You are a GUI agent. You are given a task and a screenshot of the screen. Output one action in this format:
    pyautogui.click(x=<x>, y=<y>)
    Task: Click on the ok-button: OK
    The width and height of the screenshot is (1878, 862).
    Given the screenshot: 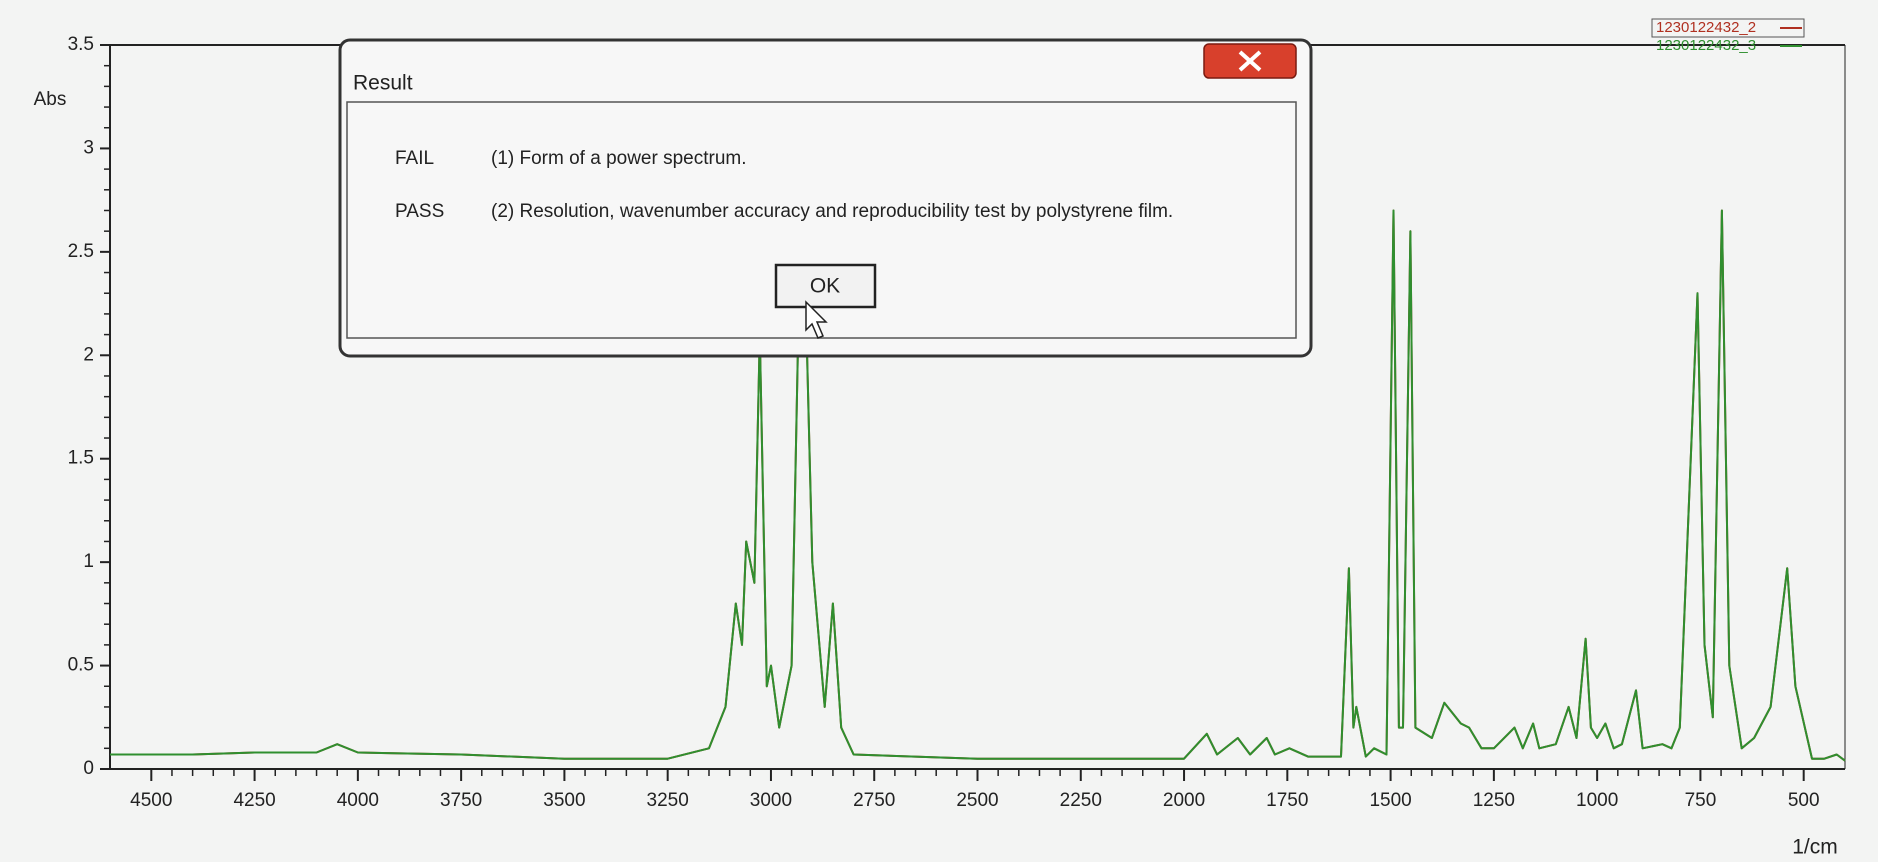 What is the action you would take?
    pyautogui.click(x=825, y=286)
    